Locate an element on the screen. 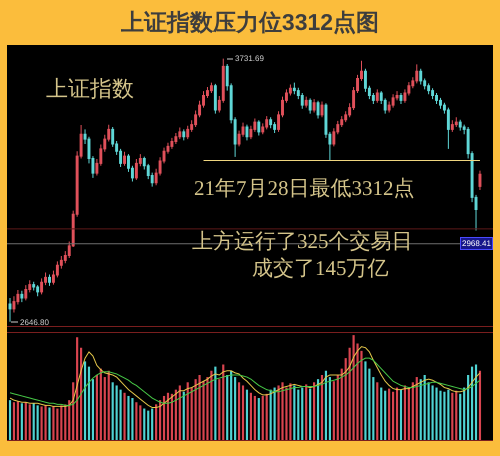 The width and height of the screenshot is (500, 456). annotation: 21年7月28日最低3312点 is located at coordinates (304, 188).